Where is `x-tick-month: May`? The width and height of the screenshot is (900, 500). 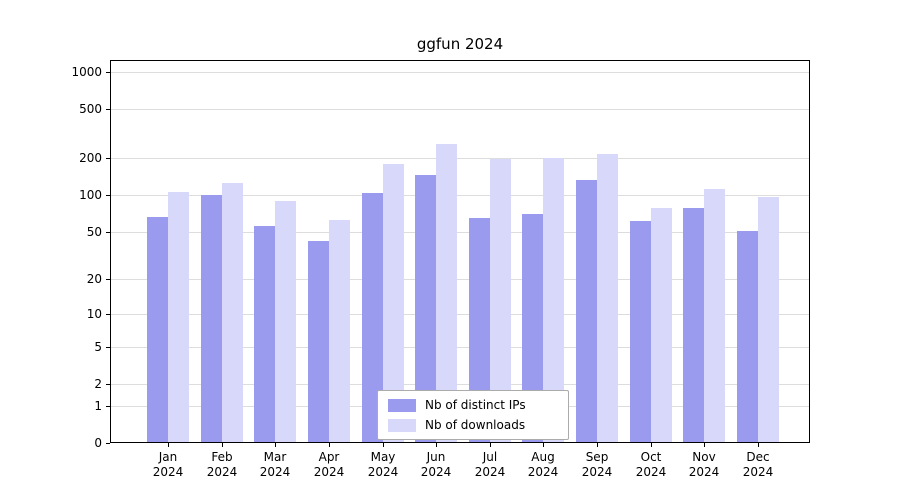 x-tick-month: May is located at coordinates (383, 457).